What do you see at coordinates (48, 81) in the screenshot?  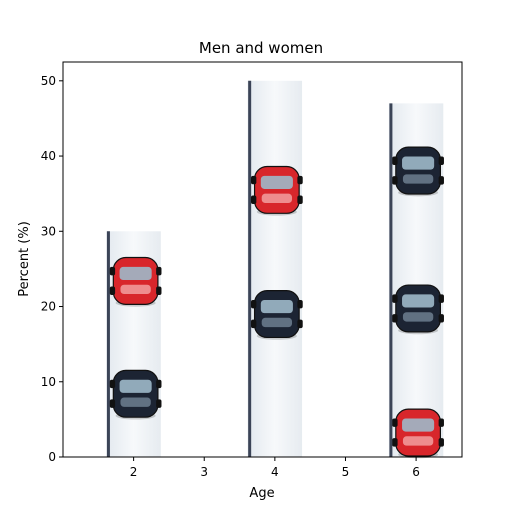 I see `y-tick-label: 50` at bounding box center [48, 81].